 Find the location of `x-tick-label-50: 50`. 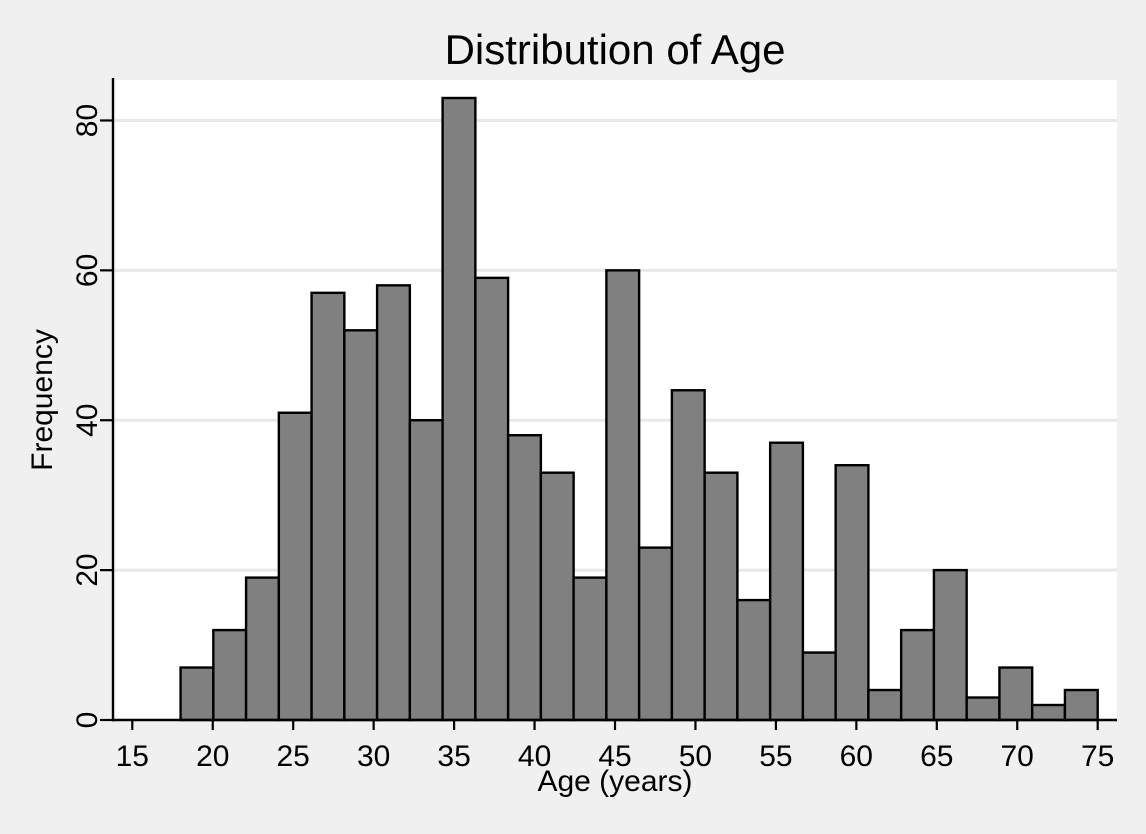

x-tick-label-50: 50 is located at coordinates (695, 756).